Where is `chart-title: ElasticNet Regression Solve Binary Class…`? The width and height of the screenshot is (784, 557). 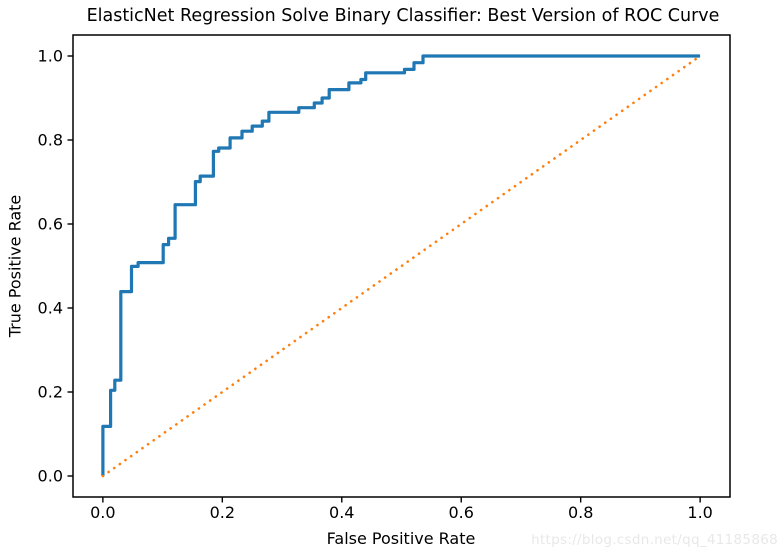 chart-title: ElasticNet Regression Solve Binary Class… is located at coordinates (403, 16).